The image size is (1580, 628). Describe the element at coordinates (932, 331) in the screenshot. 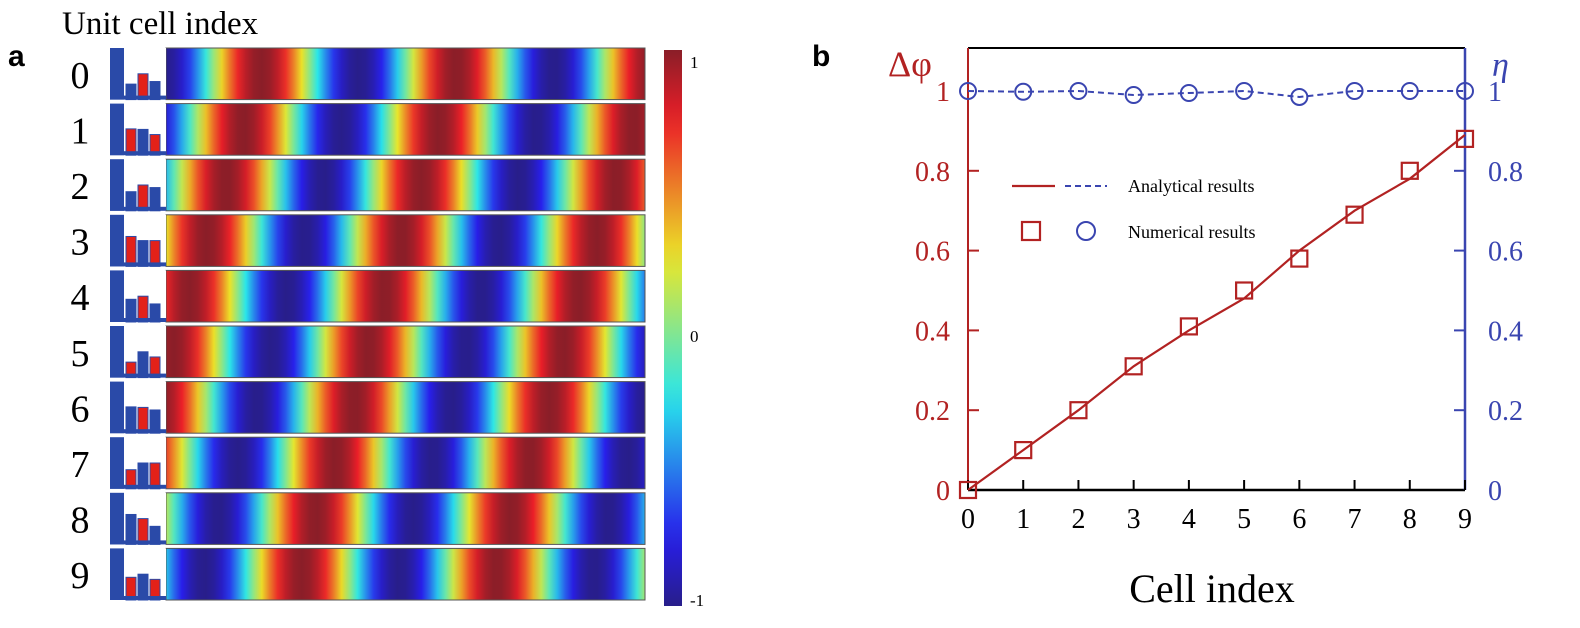

I see `y-tick-label-left: 0.4` at that location.